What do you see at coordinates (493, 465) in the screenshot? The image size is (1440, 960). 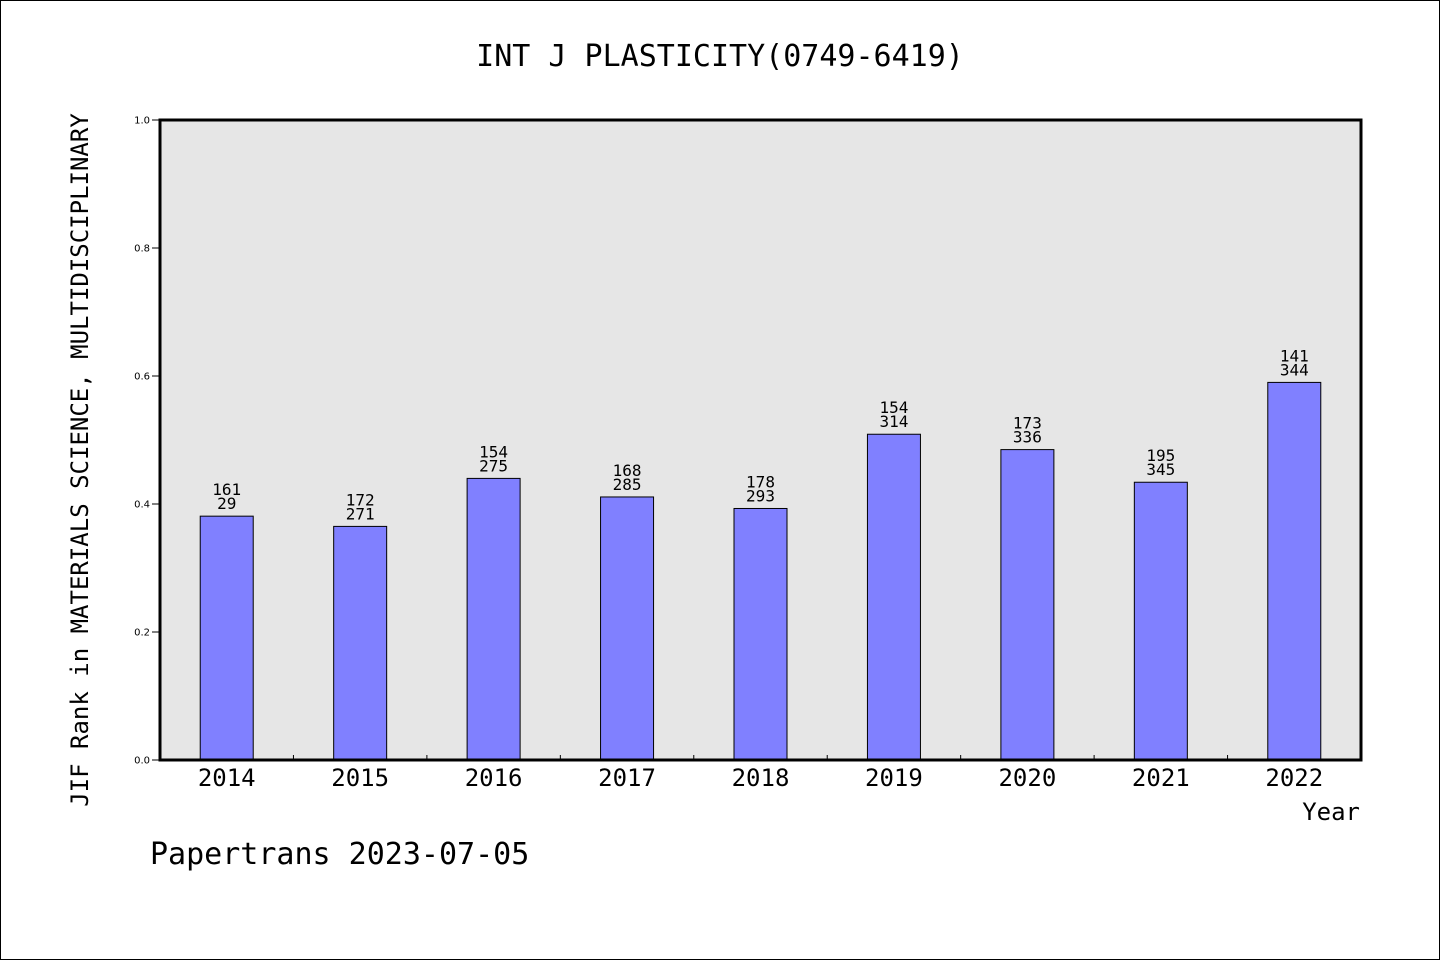 I see `bar-label-bottom: 275` at bounding box center [493, 465].